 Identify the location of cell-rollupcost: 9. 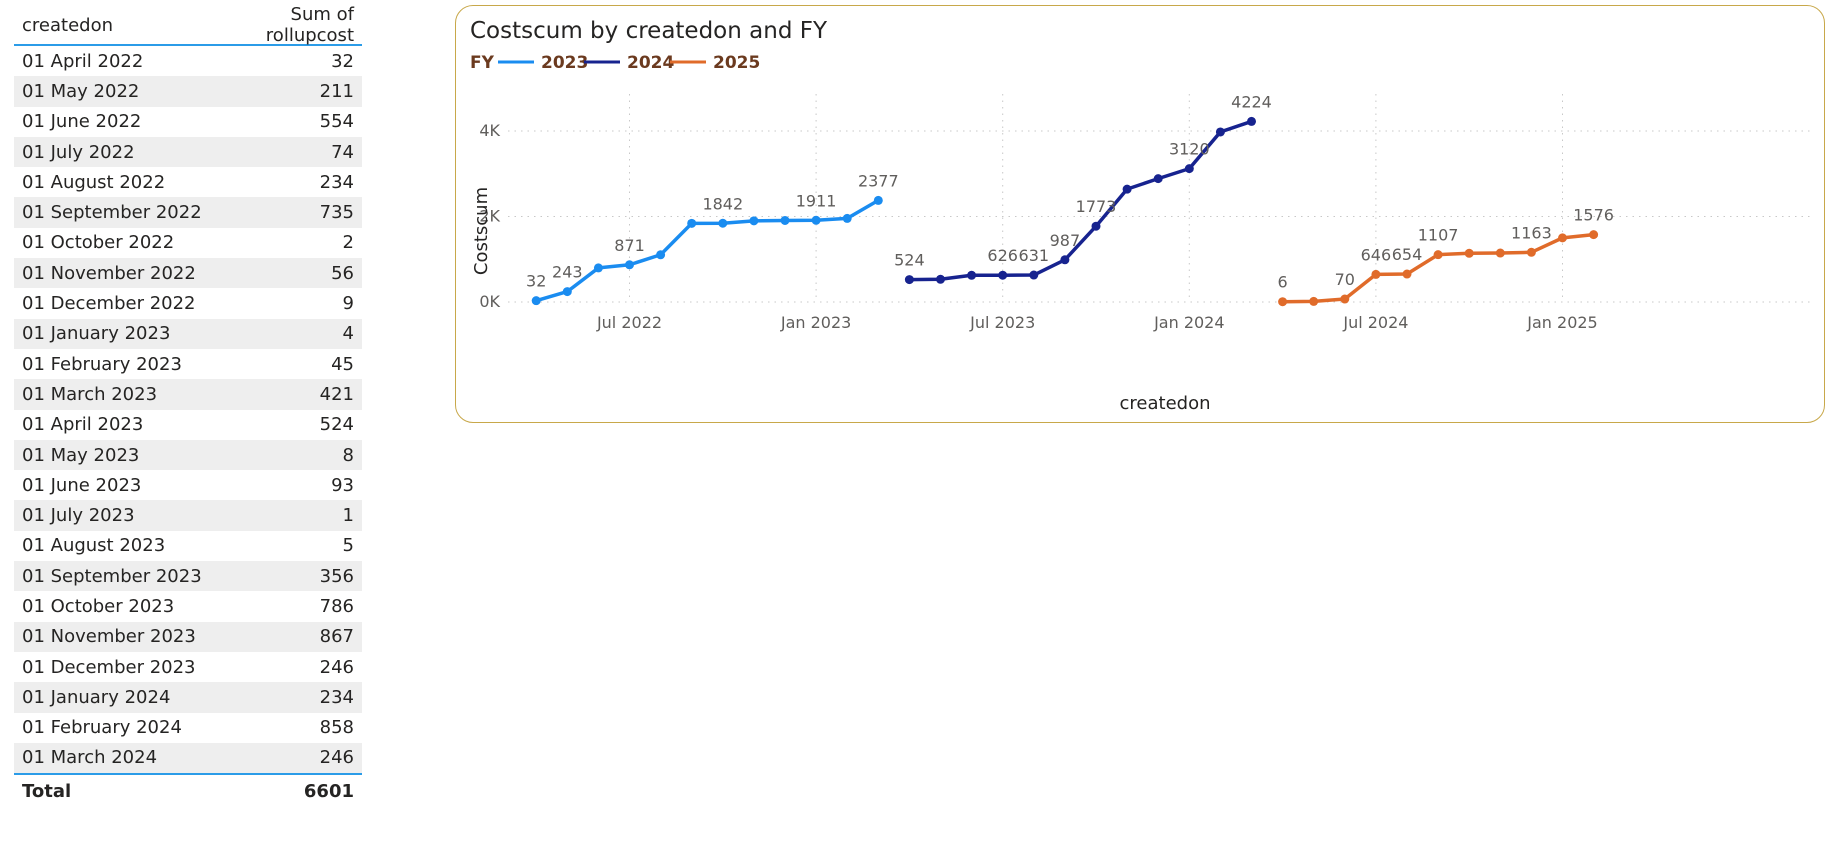
(348, 304).